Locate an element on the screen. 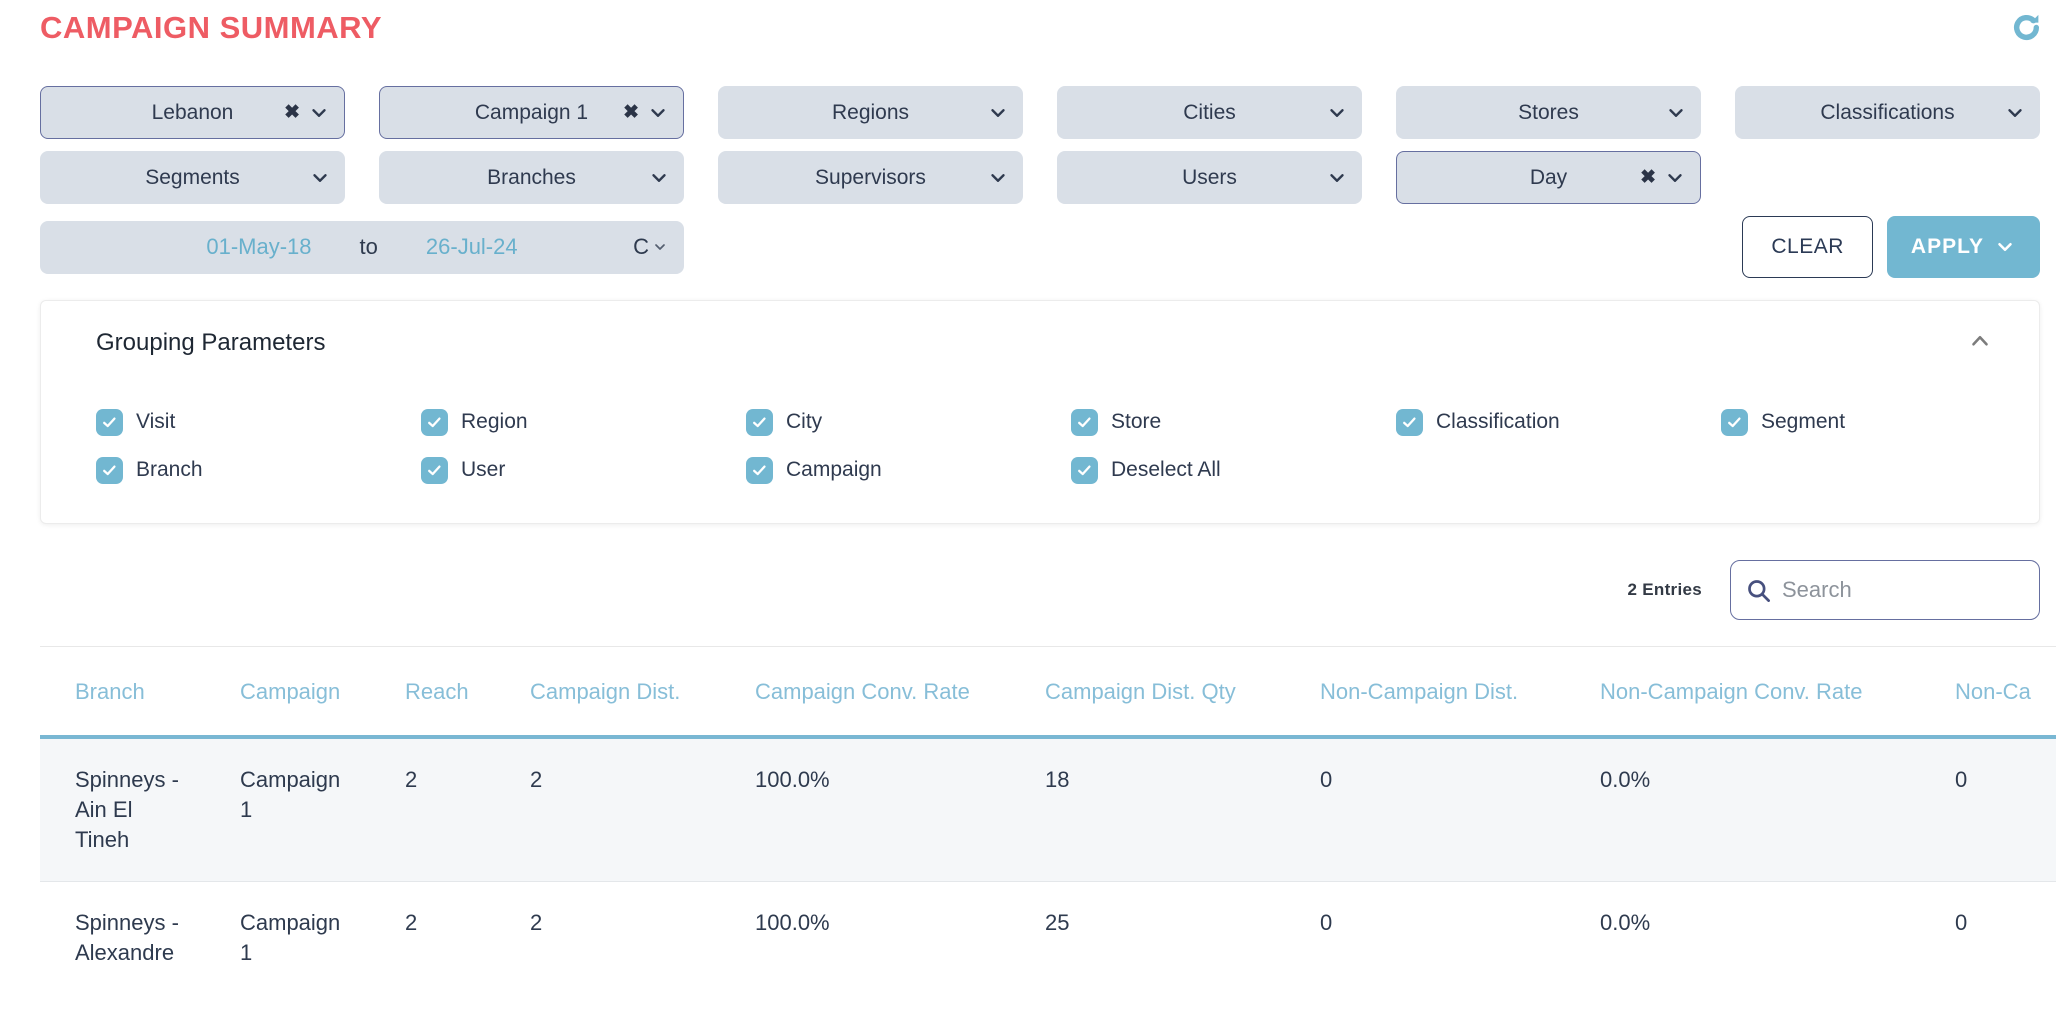 This screenshot has width=2056, height=1026. filter-dropdown-campaign: Campaign 1 ✖ is located at coordinates (531, 112).